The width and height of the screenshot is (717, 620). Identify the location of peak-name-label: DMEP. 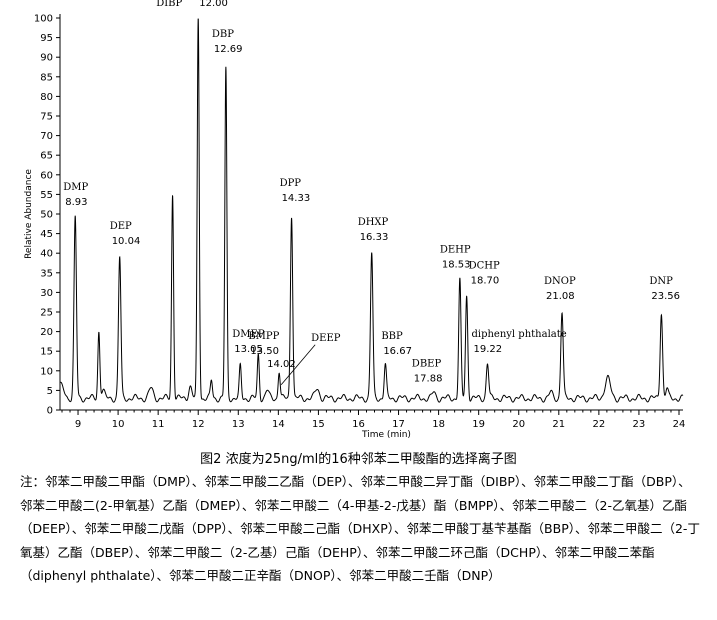
(248, 334).